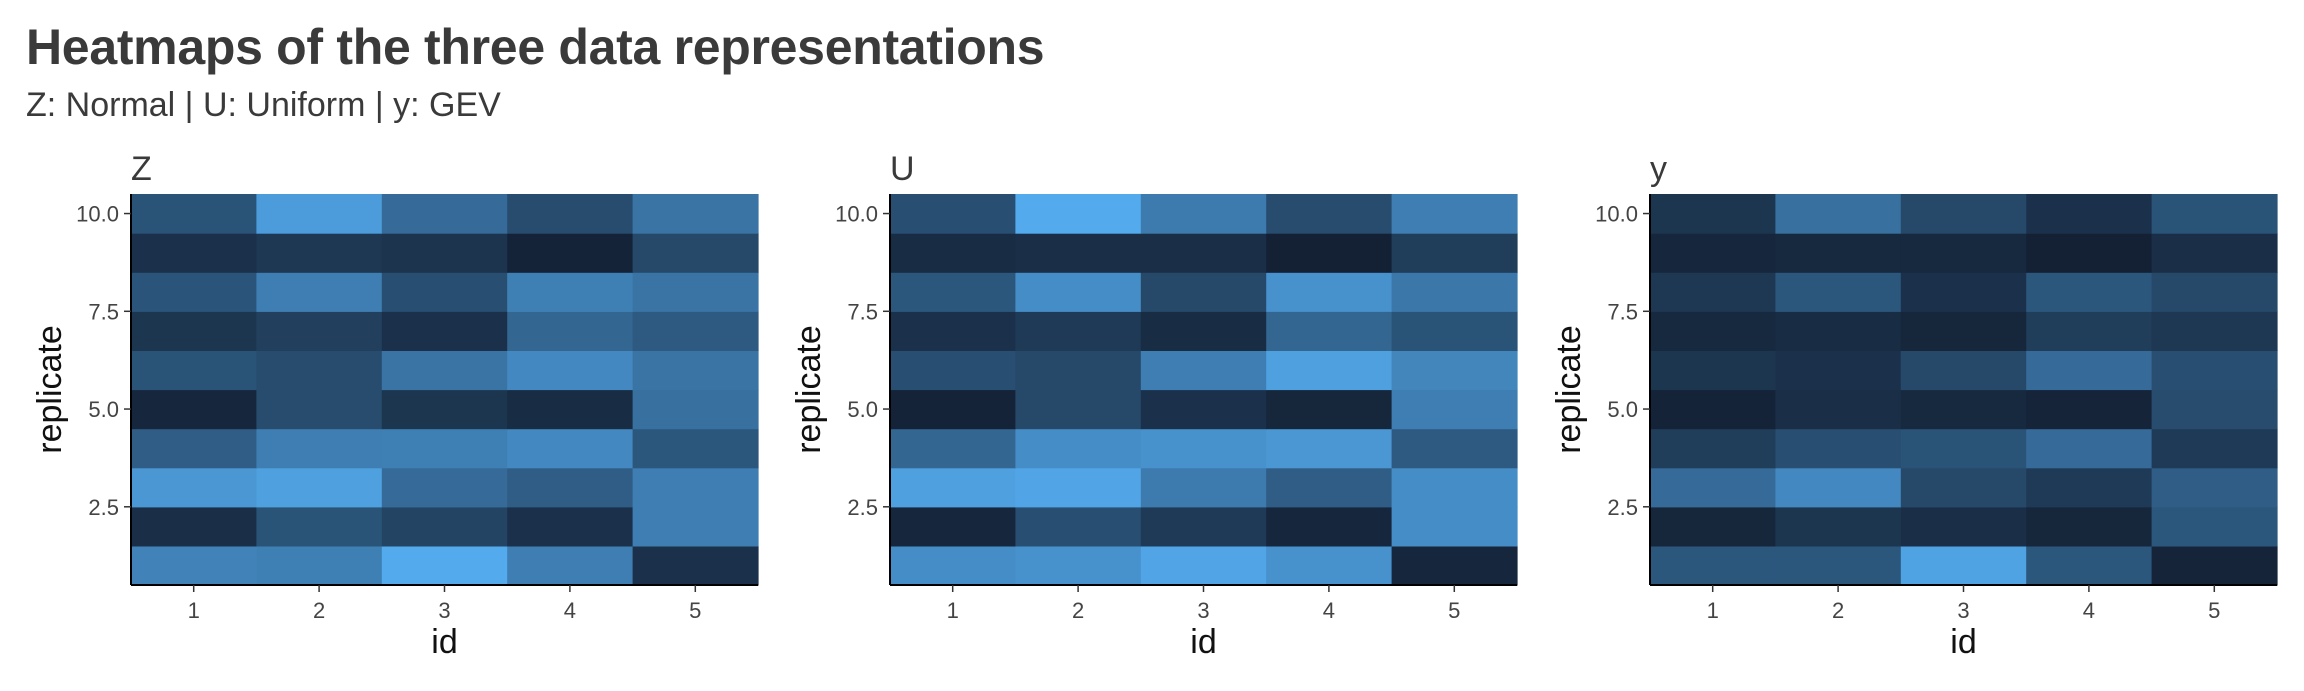 This screenshot has height=691, width=2304. What do you see at coordinates (263, 105) in the screenshot?
I see `chart-subtitle: Z: Normal | U: Uniform | y: GEV` at bounding box center [263, 105].